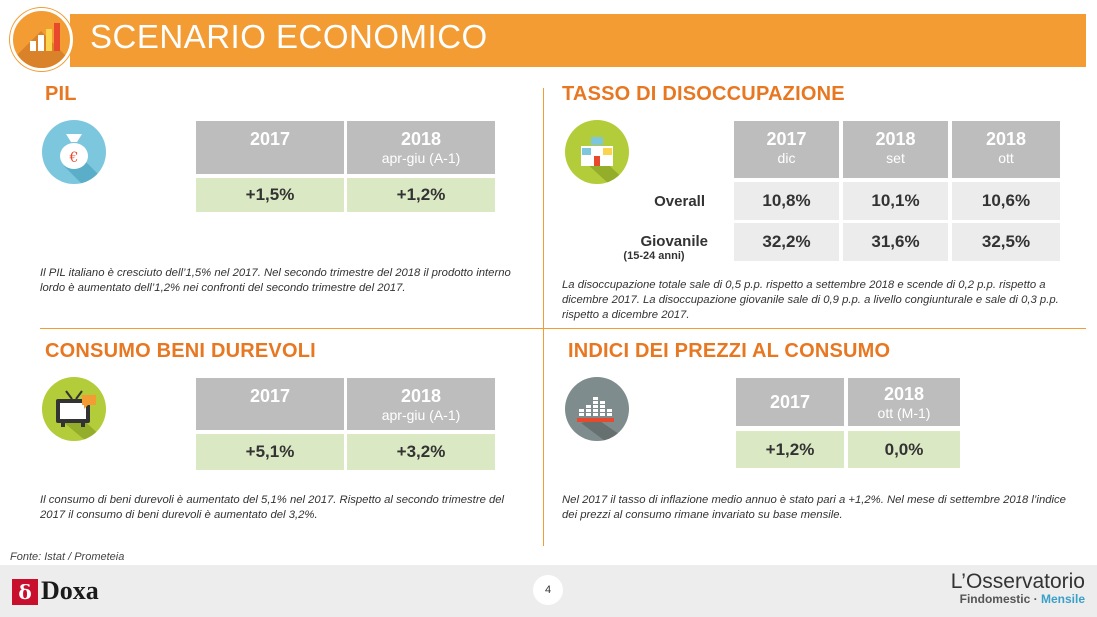 The image size is (1097, 617). What do you see at coordinates (289, 36) in the screenshot?
I see `page-title: SCENARIO ECONOMICO` at bounding box center [289, 36].